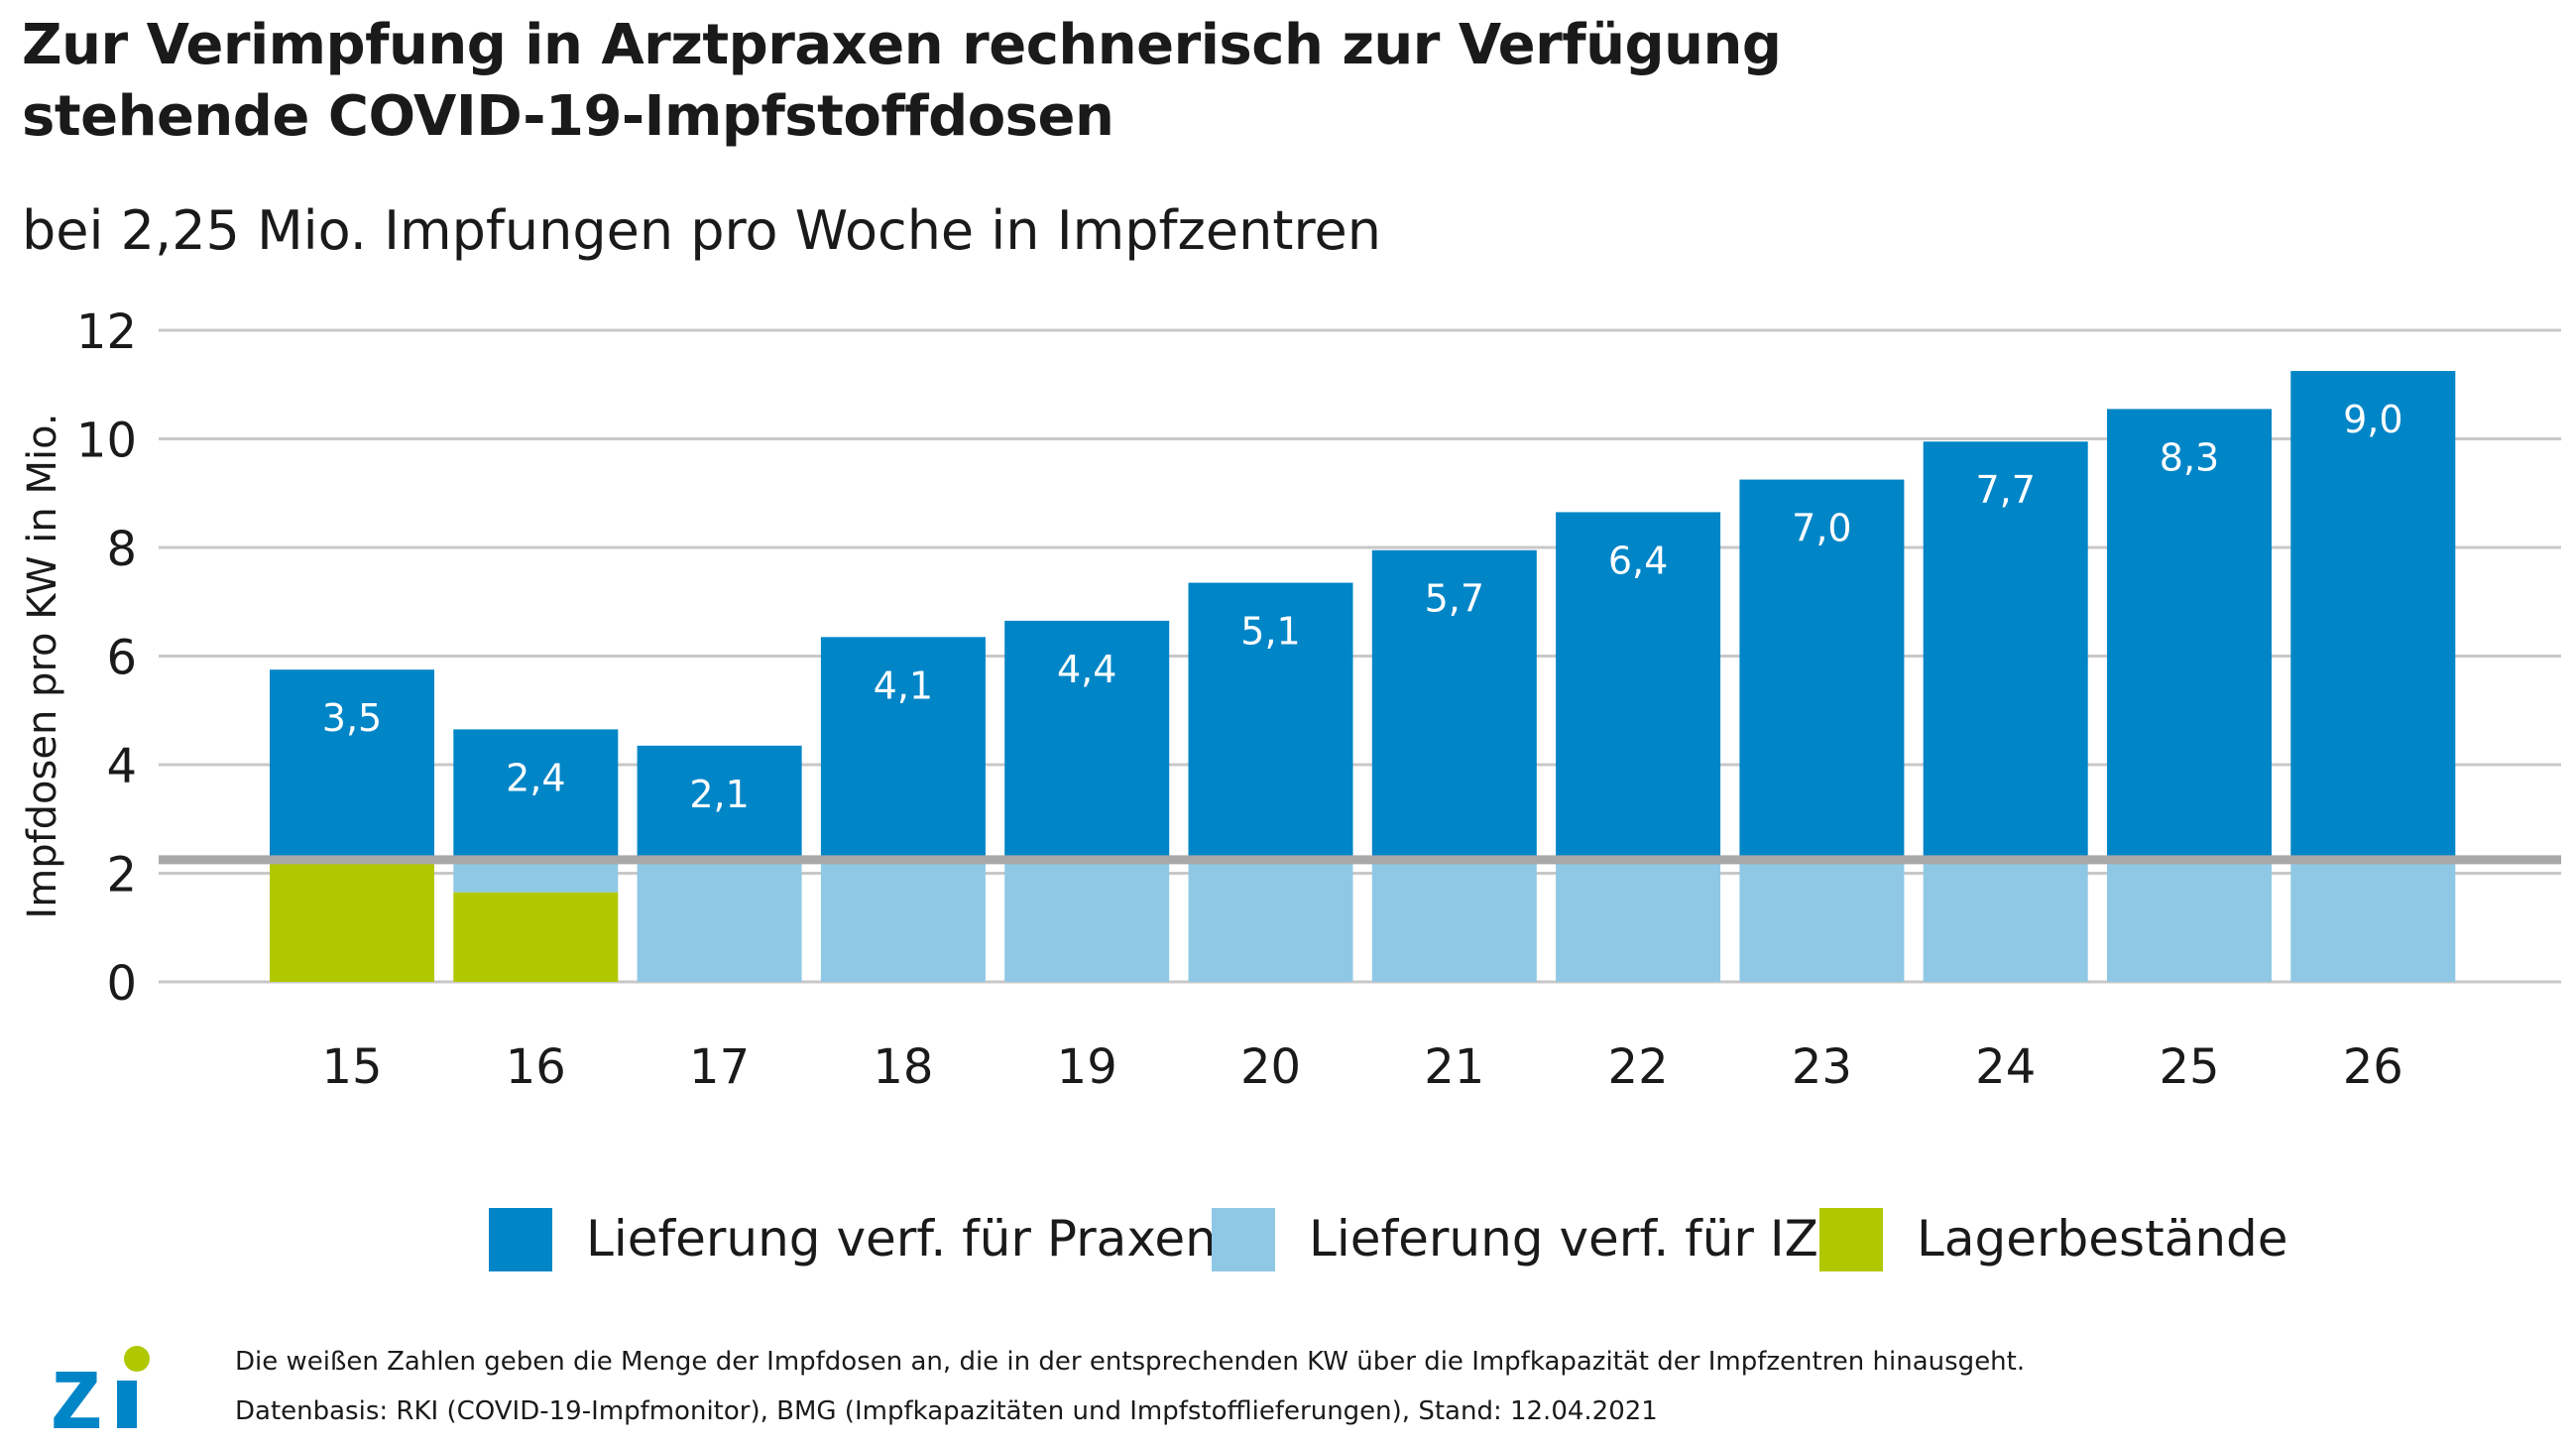  Describe the element at coordinates (2005, 1067) in the screenshot. I see `x-tick-label-24: 24` at that location.